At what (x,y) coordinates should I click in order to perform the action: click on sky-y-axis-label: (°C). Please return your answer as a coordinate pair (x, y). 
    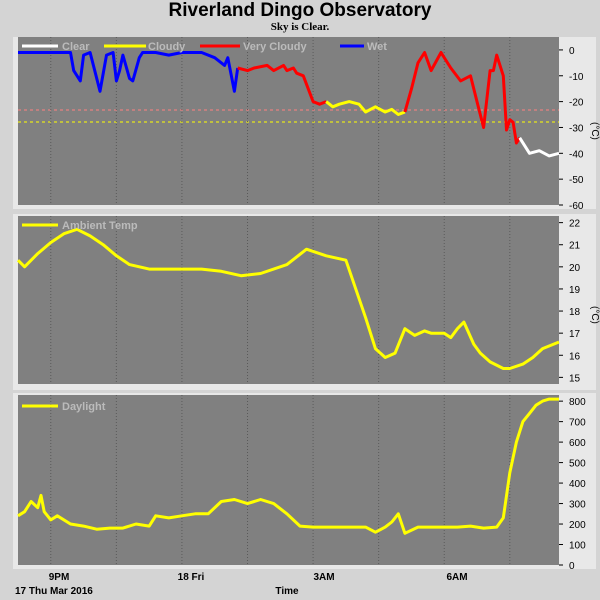
    Looking at the image, I should click on (594, 131).